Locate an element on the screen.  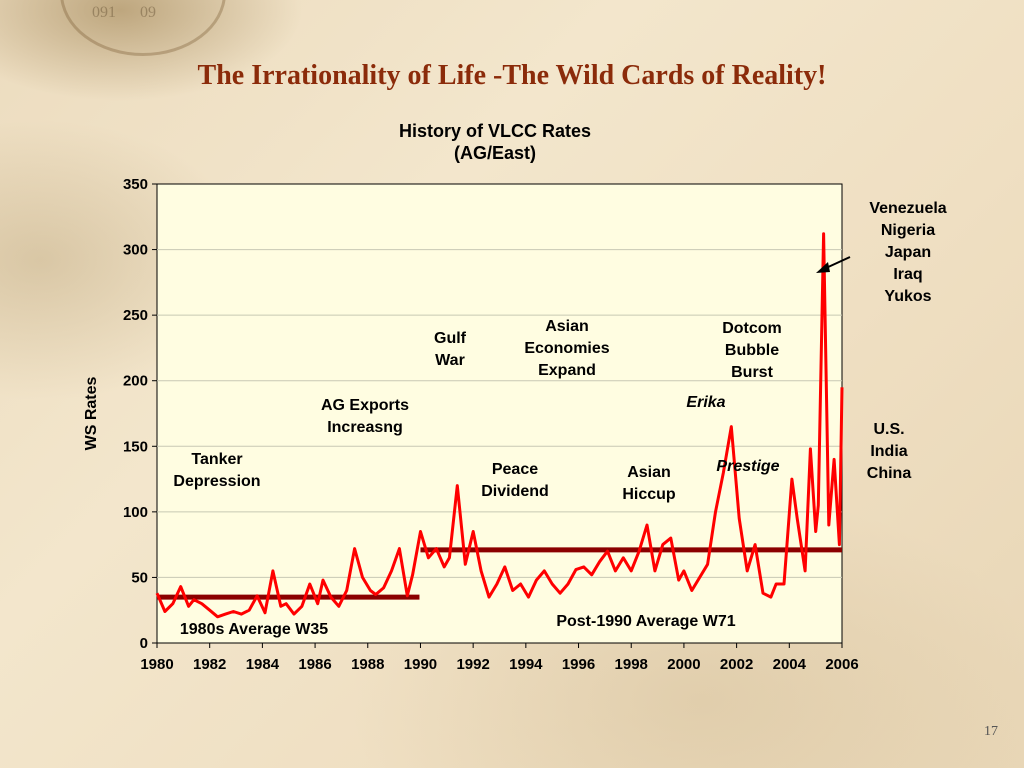
annotation-ag-exports: AG Exports Increasng is located at coordinates (364, 416).